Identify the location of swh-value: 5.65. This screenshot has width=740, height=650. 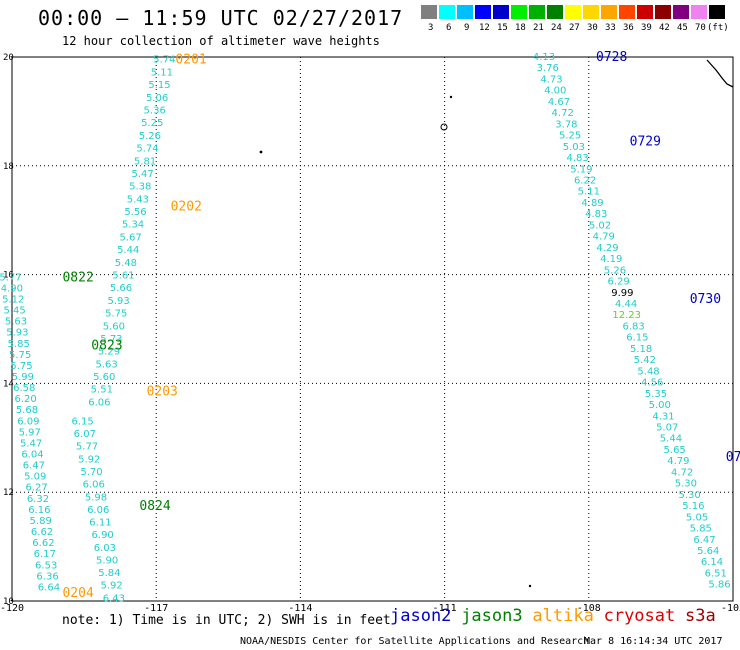
(675, 450).